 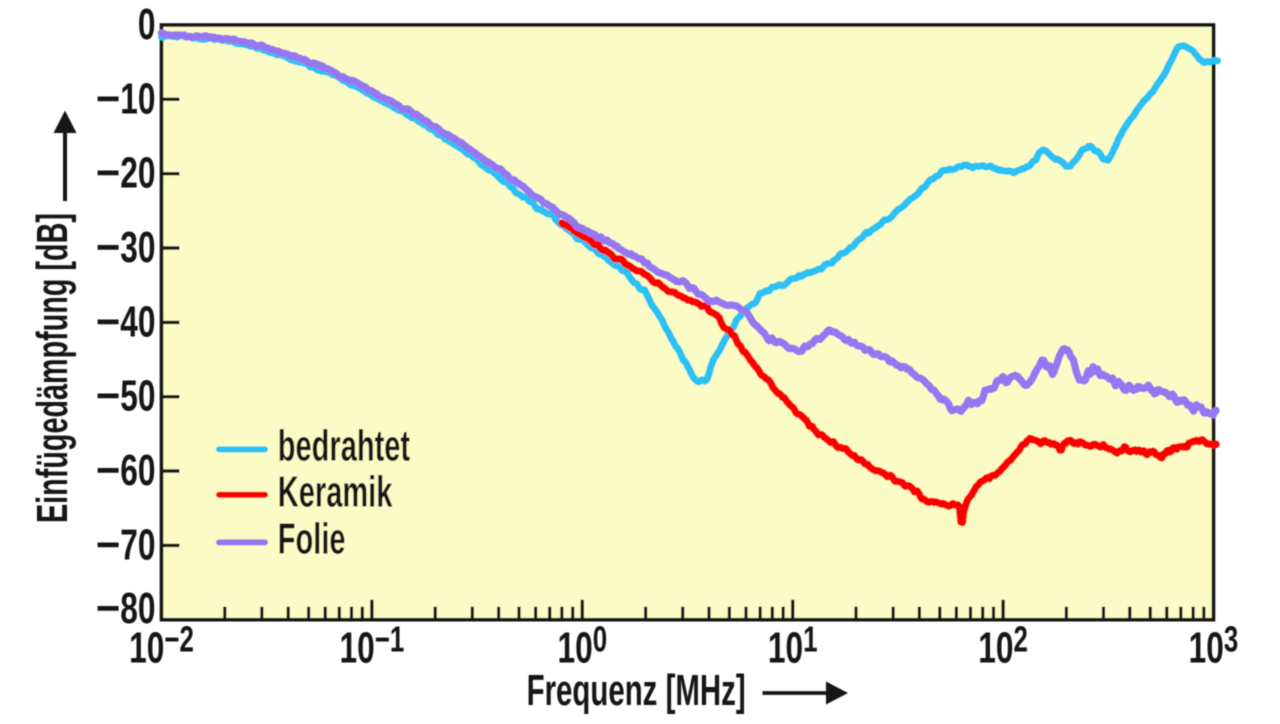 I want to click on svg-text: Folie, so click(x=312, y=538).